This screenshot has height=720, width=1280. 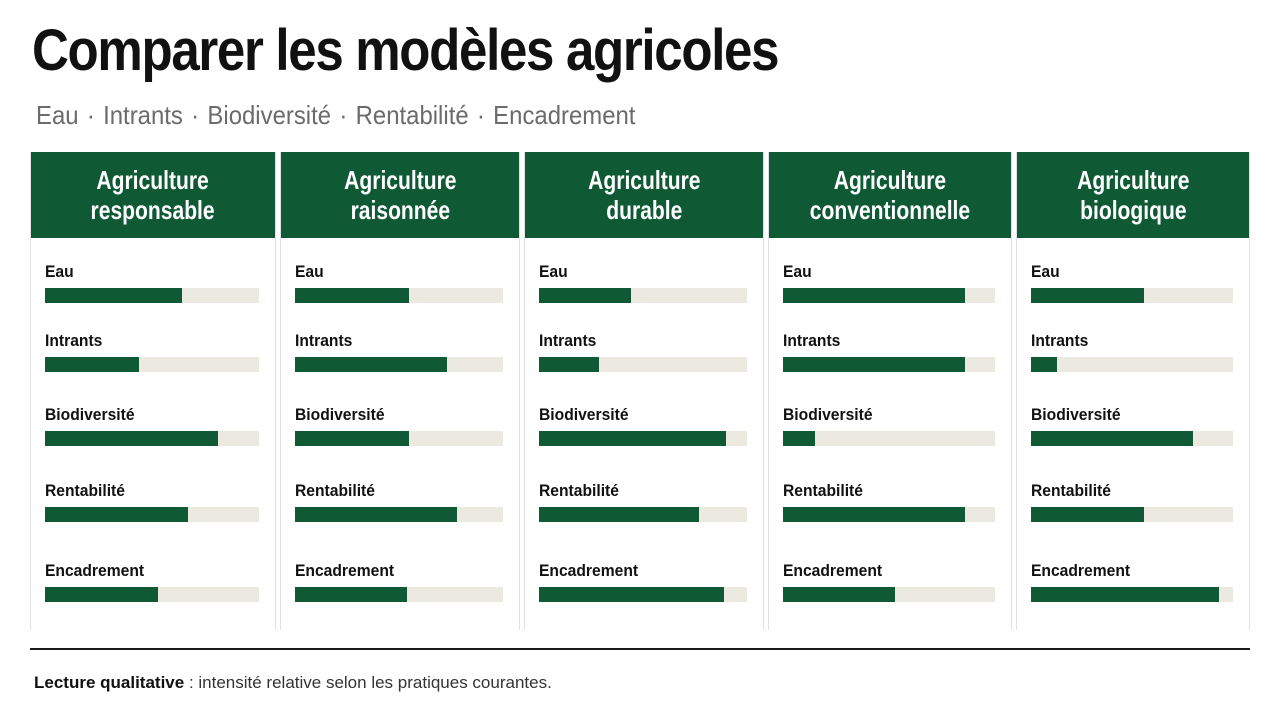 I want to click on model-header: Agriculture conventionnelle, so click(x=890, y=195).